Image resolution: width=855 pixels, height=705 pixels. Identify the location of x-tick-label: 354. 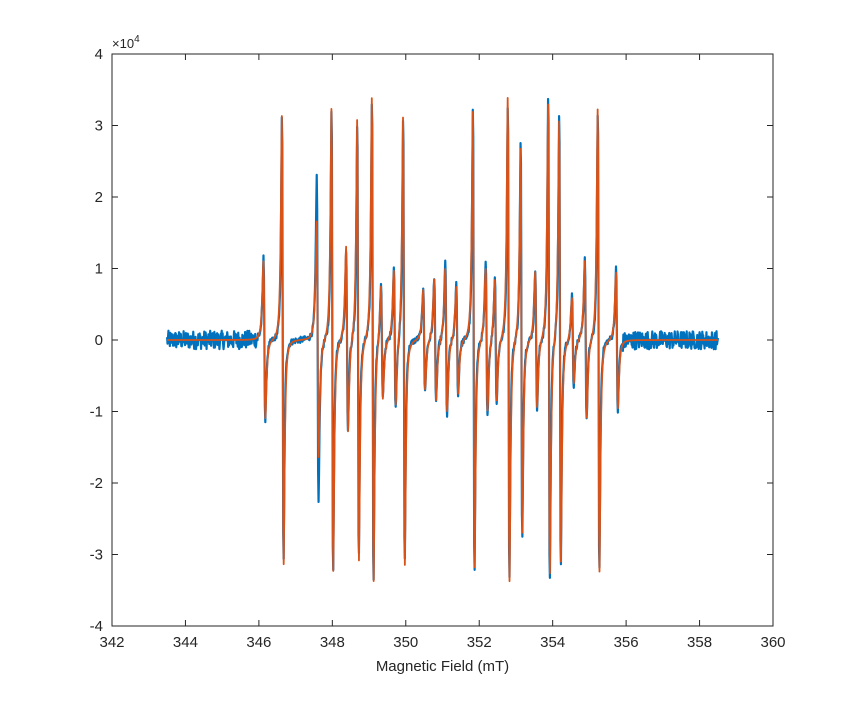
(552, 642).